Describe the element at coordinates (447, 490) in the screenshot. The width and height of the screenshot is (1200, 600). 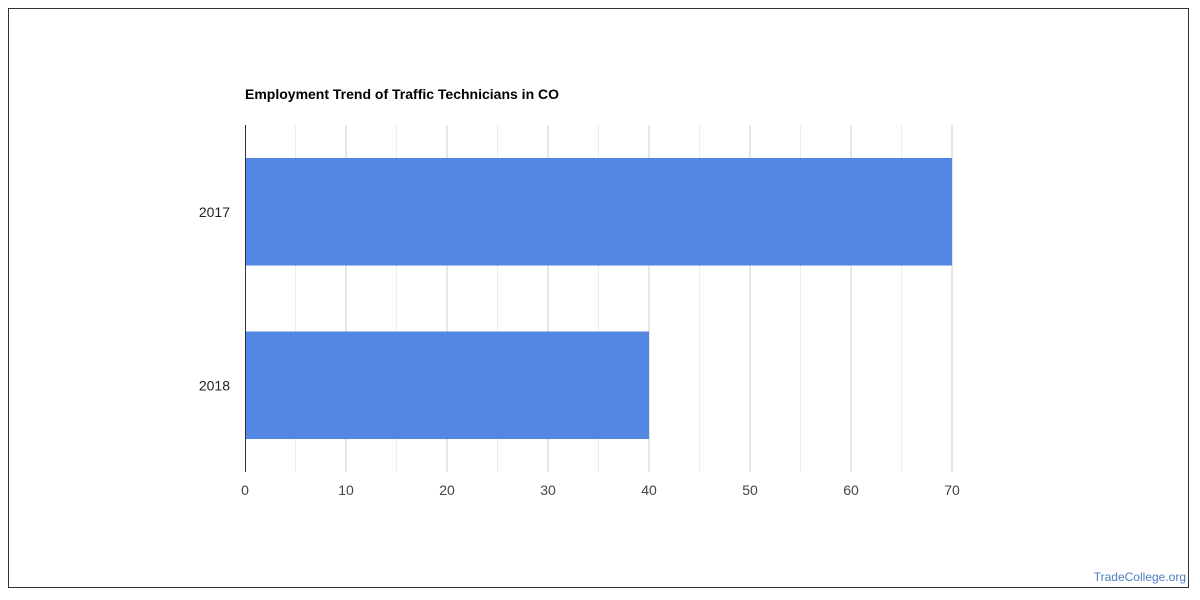
I see `x-tick-label: 20` at that location.